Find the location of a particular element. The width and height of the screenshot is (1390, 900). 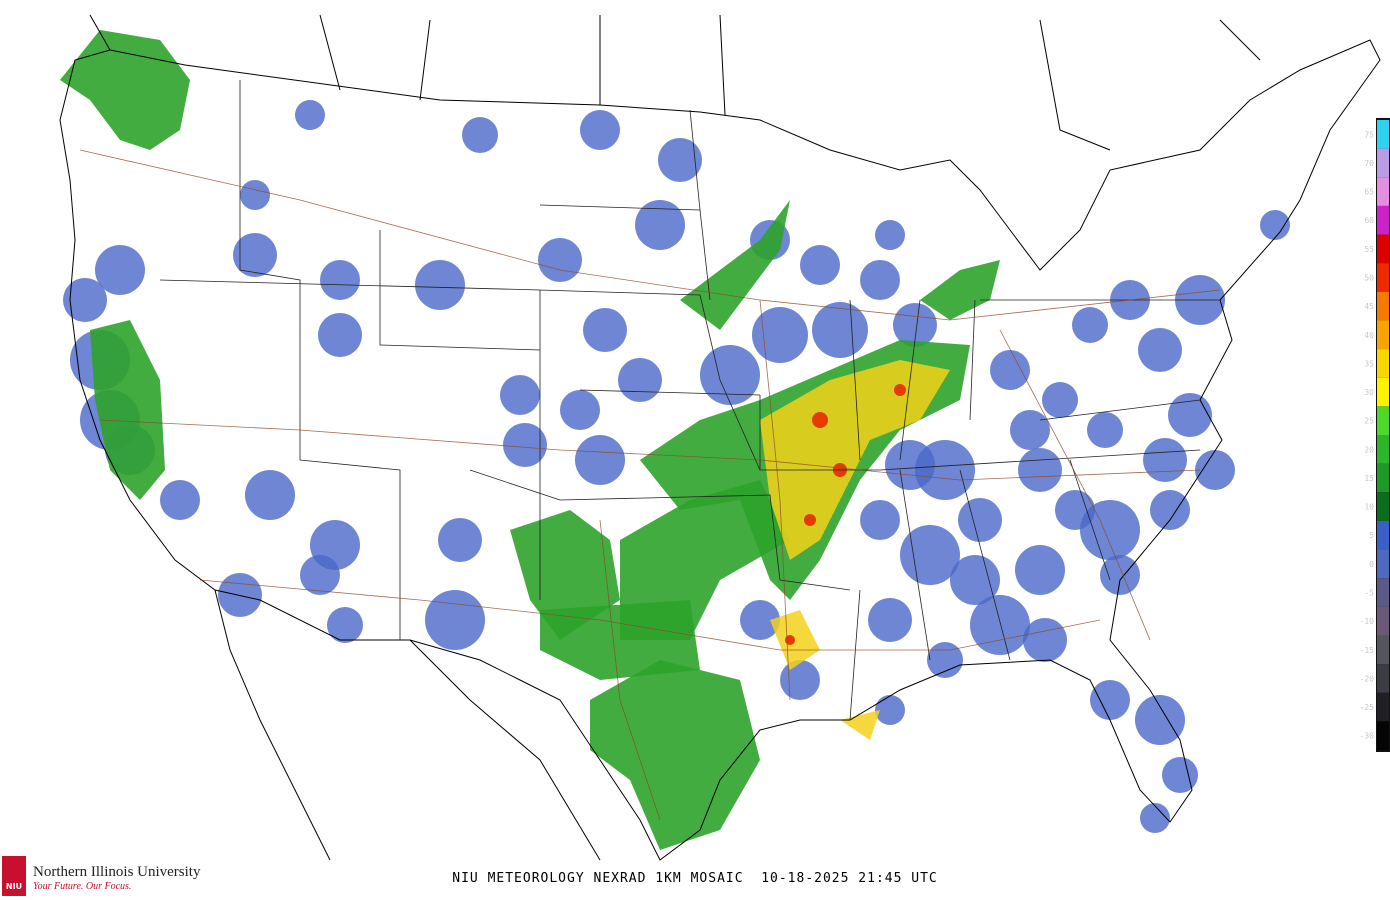

legend-label: 75 is located at coordinates (1369, 134).